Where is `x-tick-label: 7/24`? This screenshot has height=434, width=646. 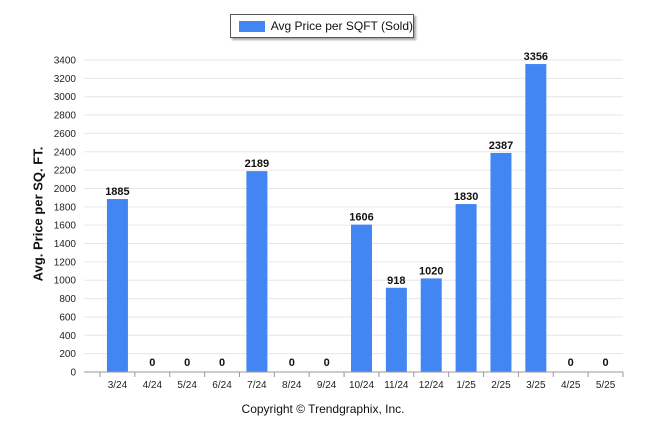 x-tick-label: 7/24 is located at coordinates (257, 385).